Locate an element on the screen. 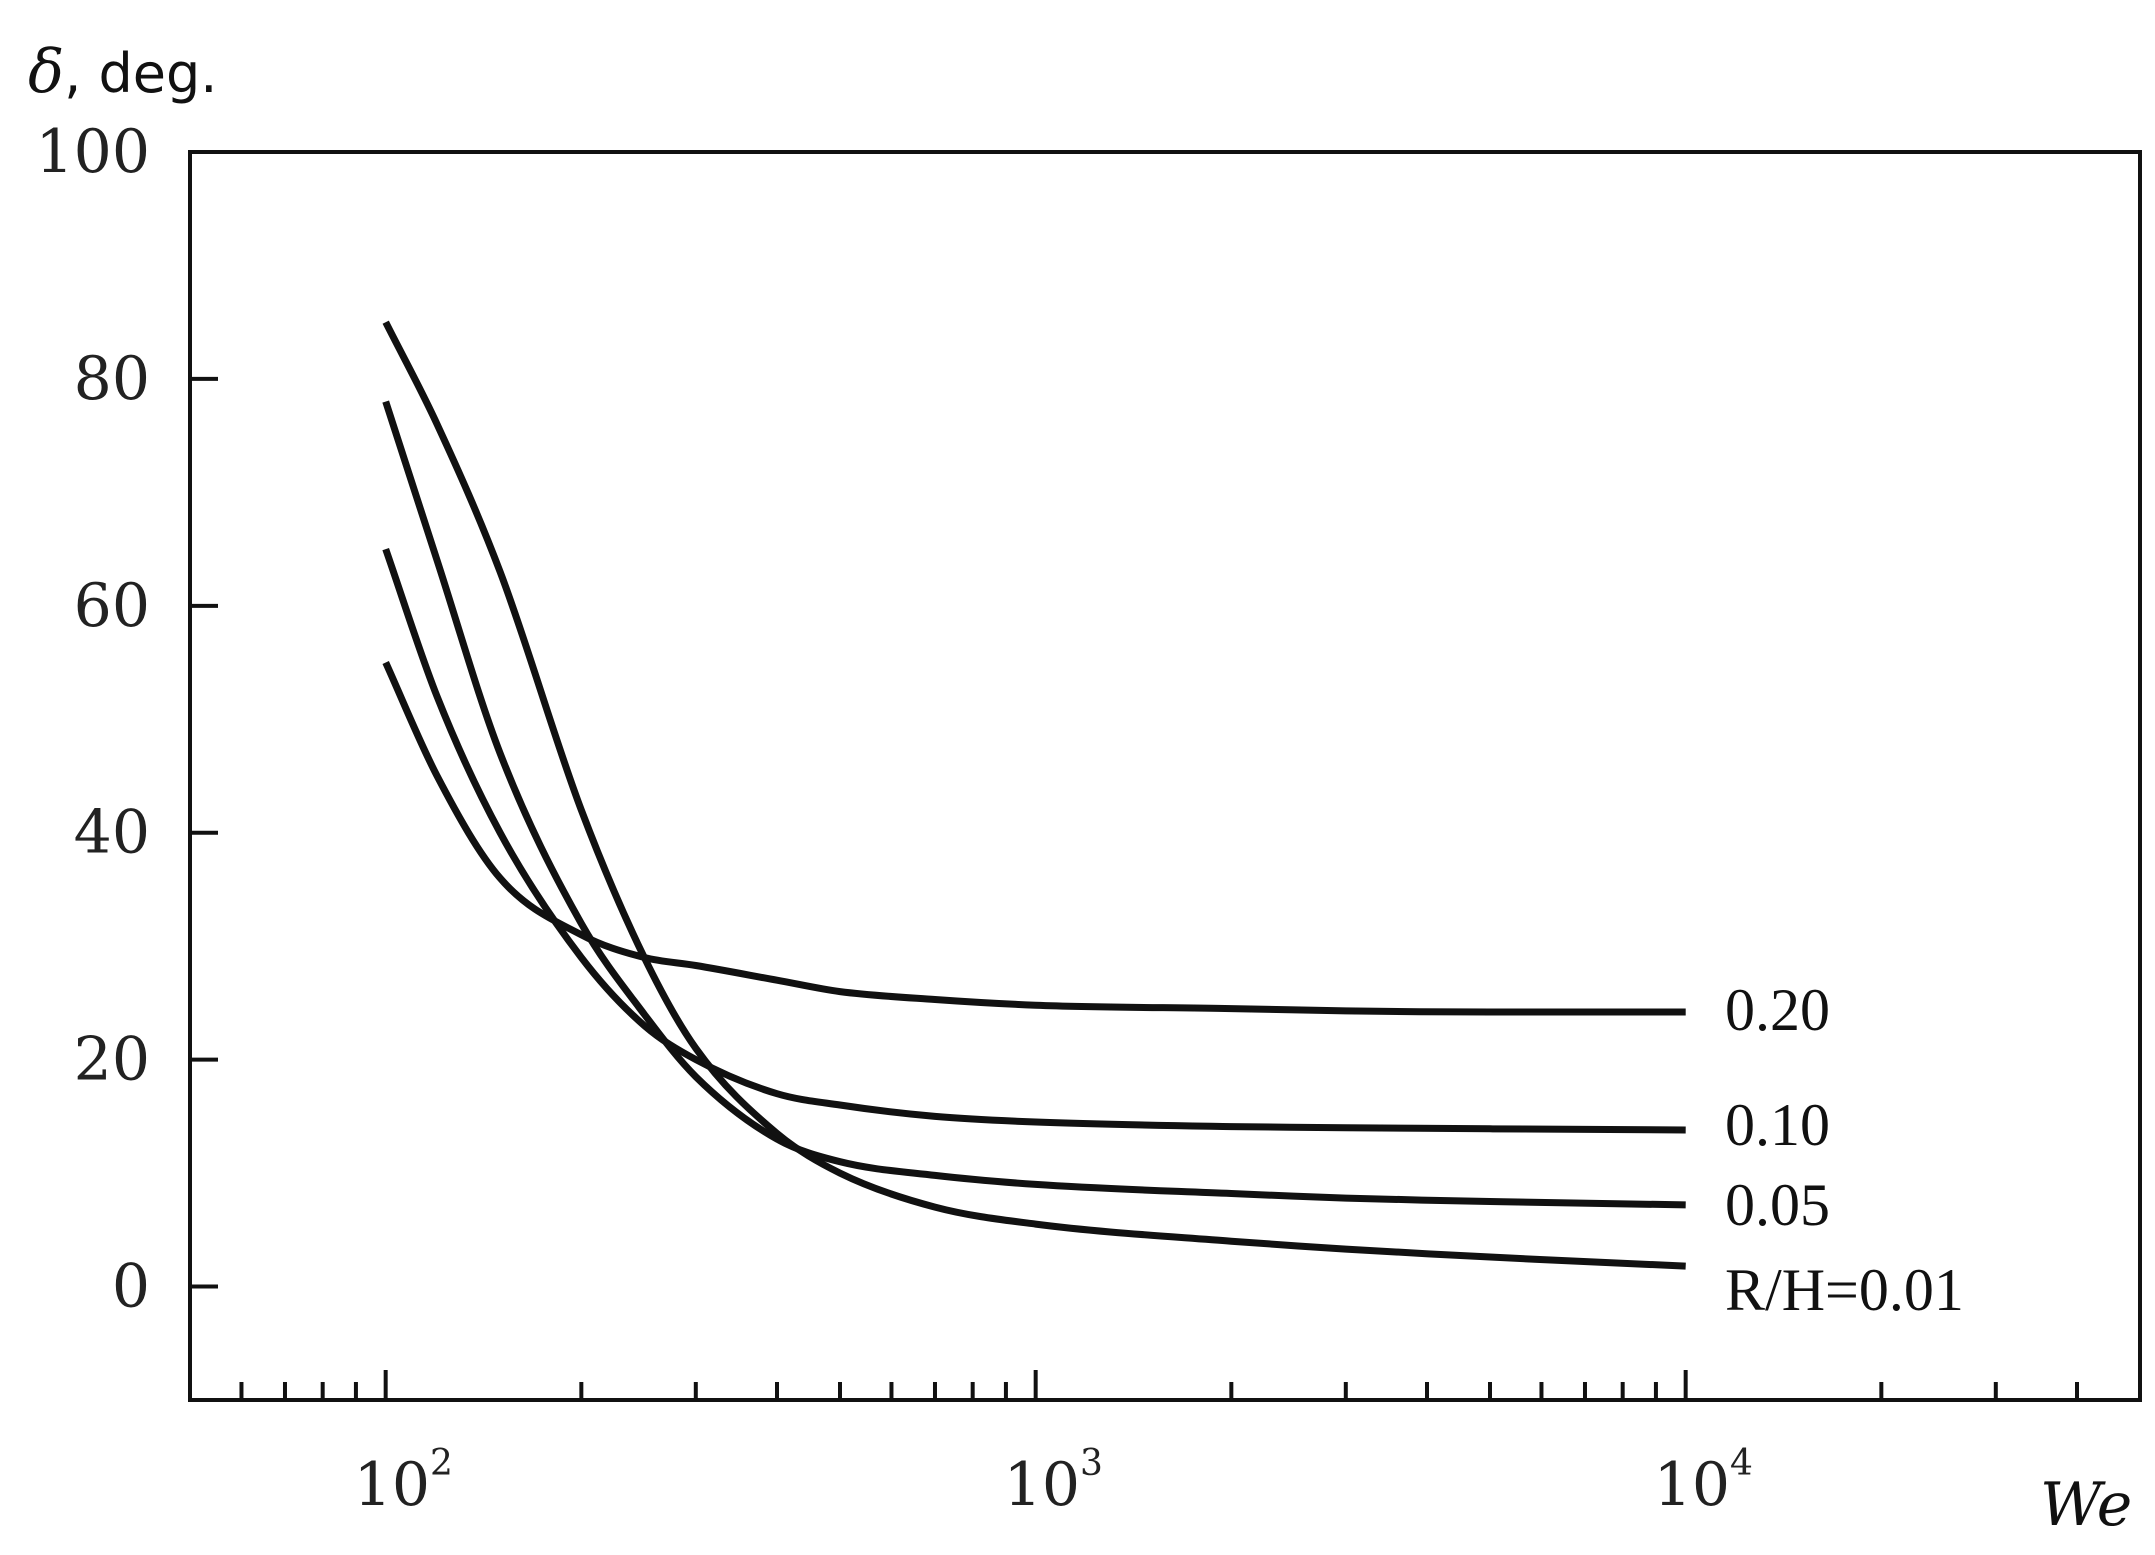  y-tick-label: 40 is located at coordinates (112, 833).